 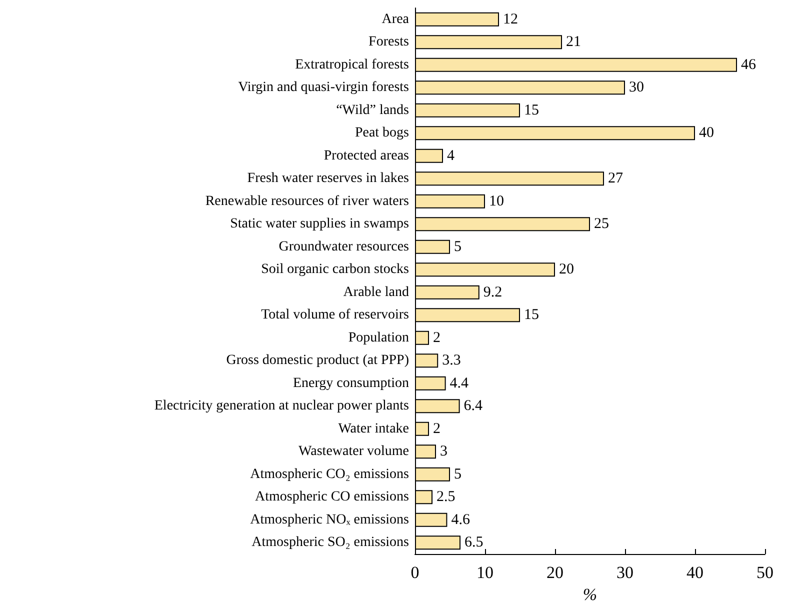 I want to click on y-tick-label: Atmospheric NOₓ emissions, so click(x=329, y=520).